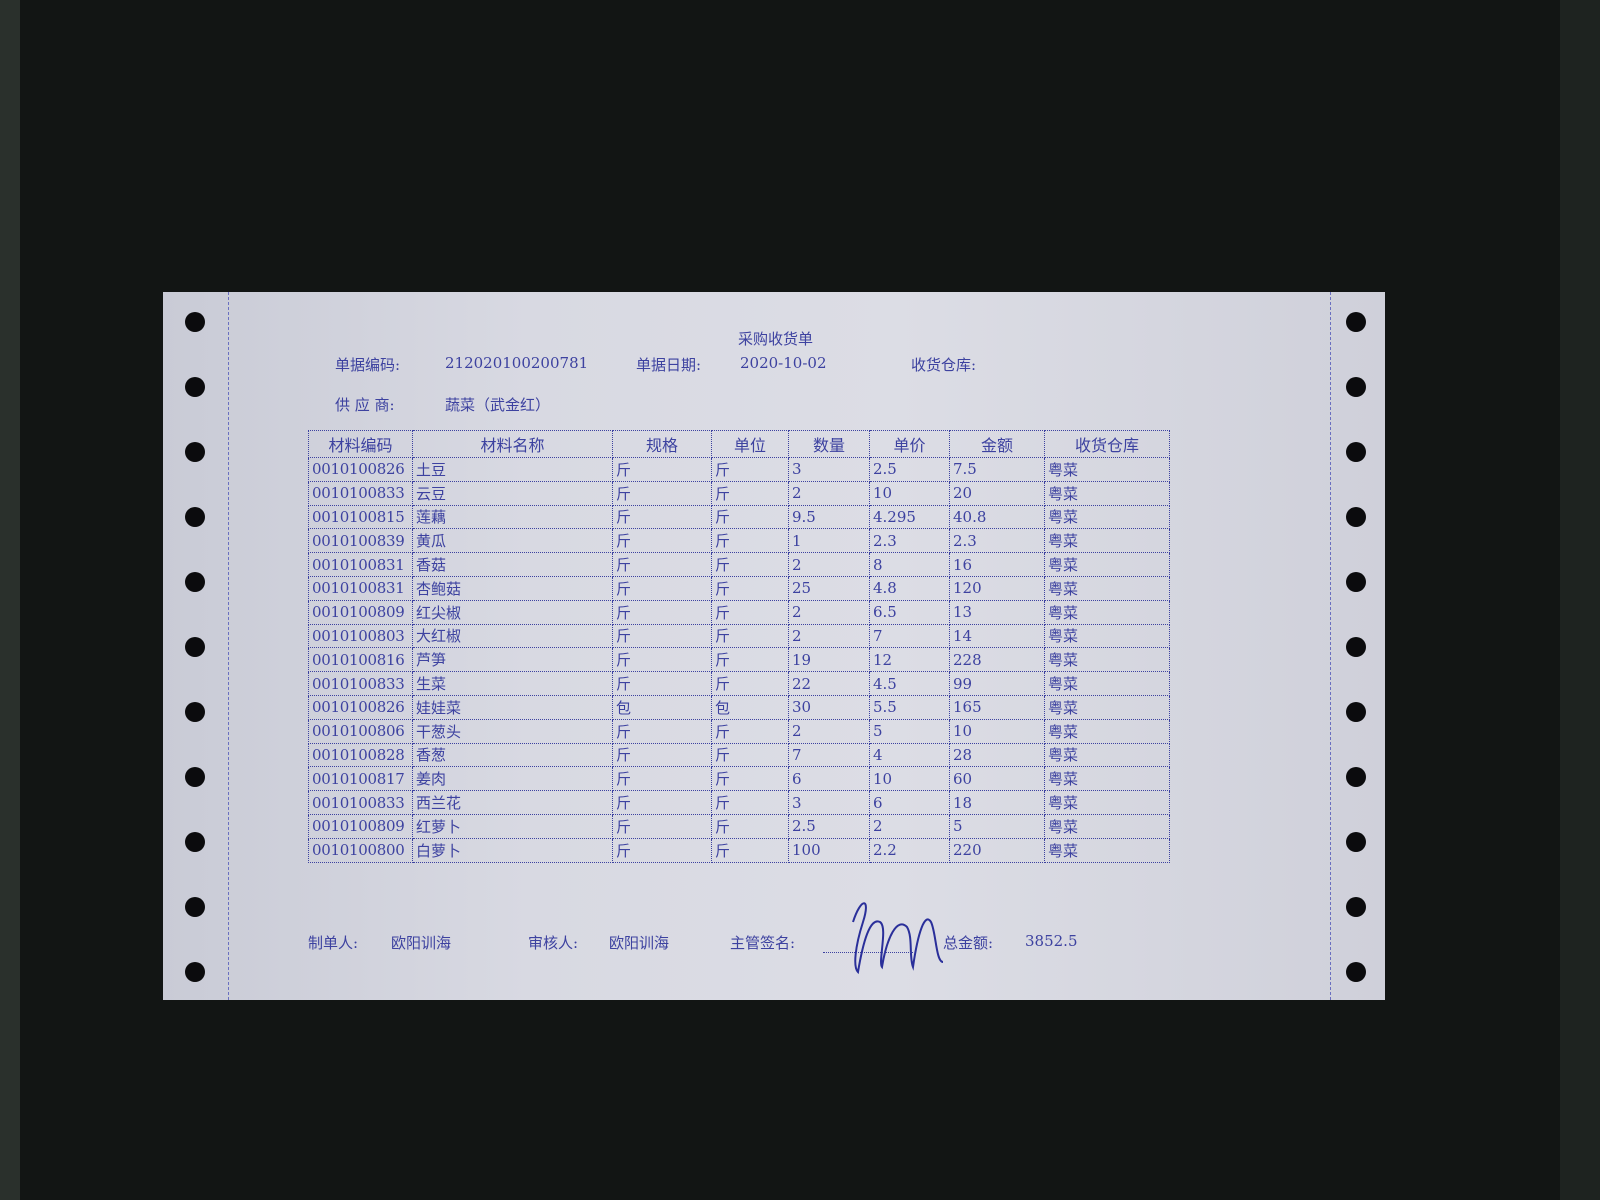 This screenshot has height=1200, width=1600. What do you see at coordinates (909, 802) in the screenshot?
I see `table-cell: 6` at bounding box center [909, 802].